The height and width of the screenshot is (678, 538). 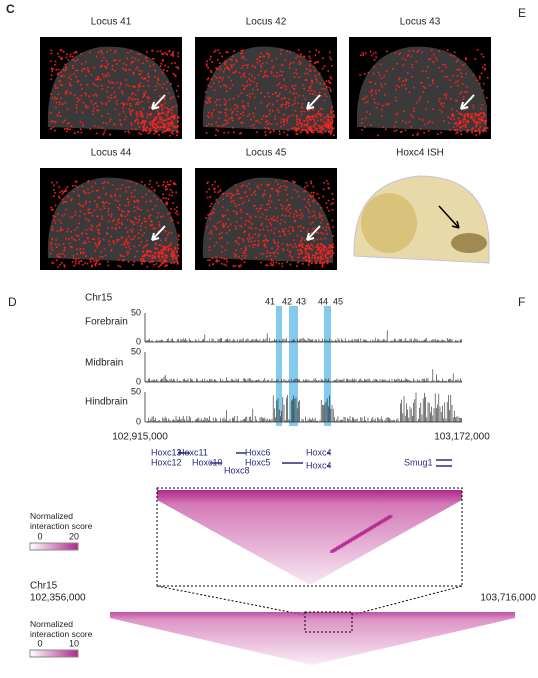 What do you see at coordinates (74, 643) in the screenshot?
I see `legend-max: 10` at bounding box center [74, 643].